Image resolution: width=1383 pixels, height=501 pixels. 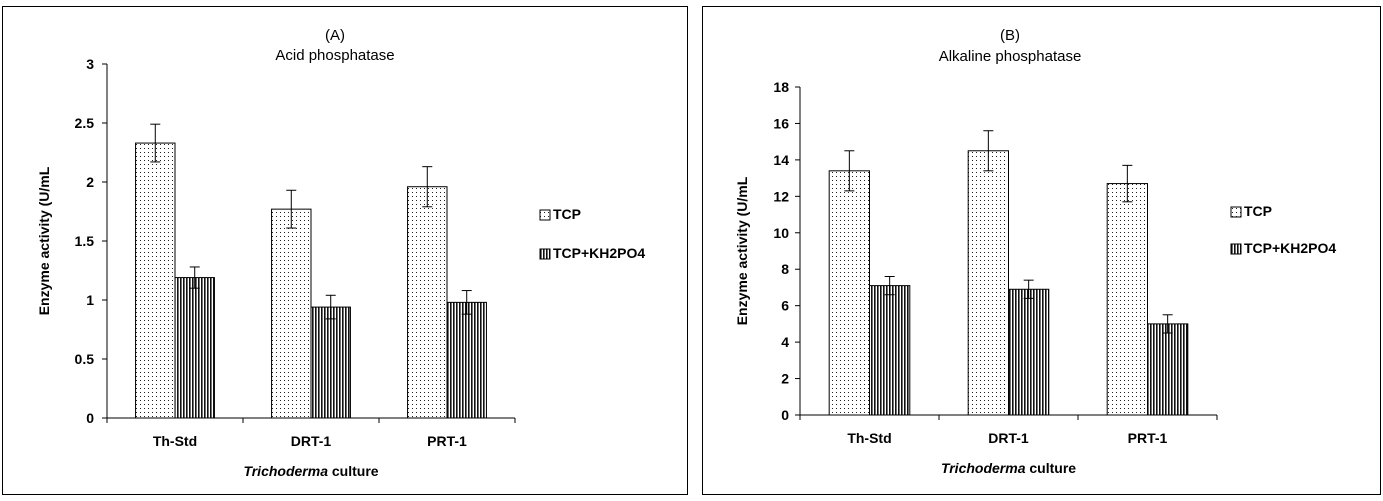 I want to click on x-axis-label-rest-b: culture, so click(x=1050, y=468).